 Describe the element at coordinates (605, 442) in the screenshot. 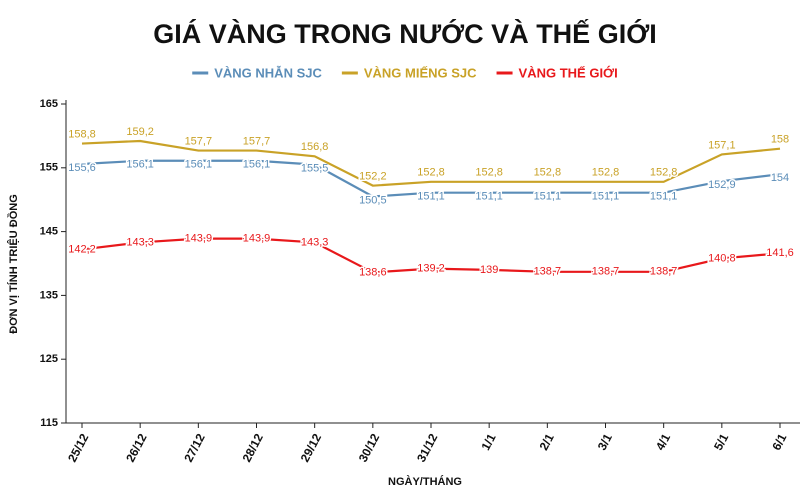

I see `x-tick-label: 3/1` at that location.